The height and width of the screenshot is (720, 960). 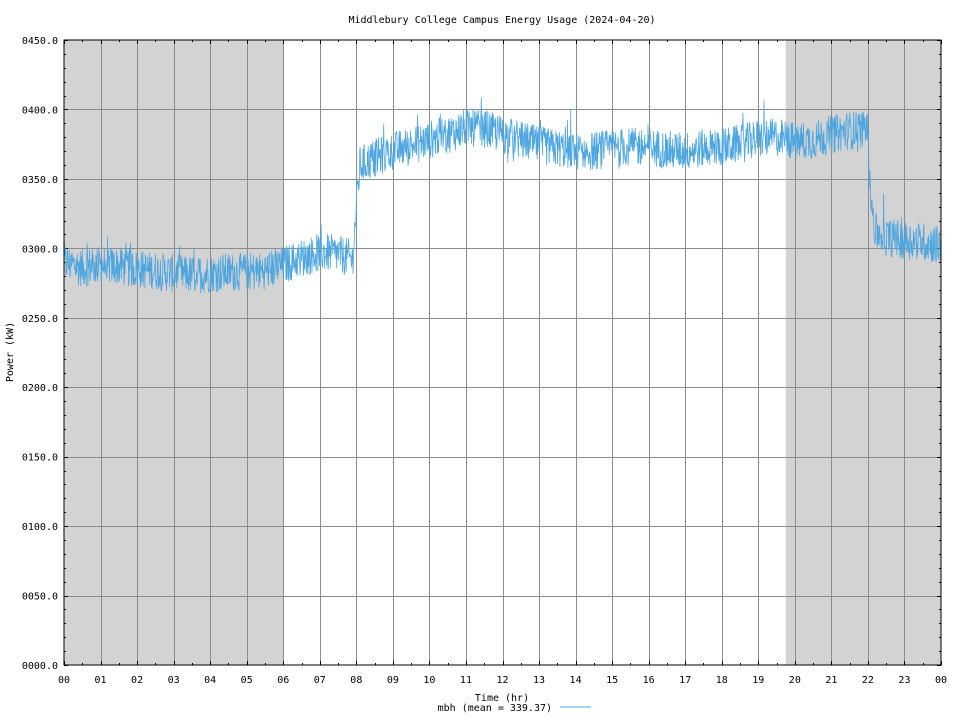 I want to click on y-tick-label: 0300.0, so click(x=40, y=249).